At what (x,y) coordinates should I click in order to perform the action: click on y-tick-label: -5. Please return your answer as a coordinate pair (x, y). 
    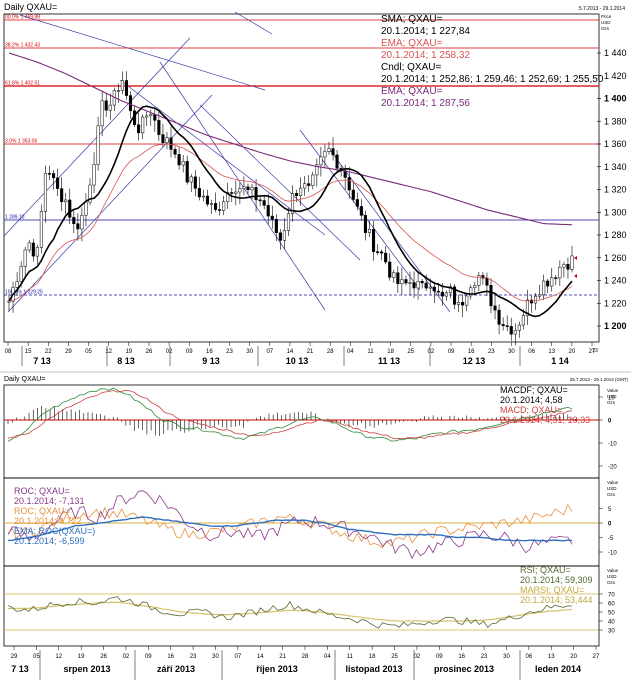
    Looking at the image, I should click on (611, 539).